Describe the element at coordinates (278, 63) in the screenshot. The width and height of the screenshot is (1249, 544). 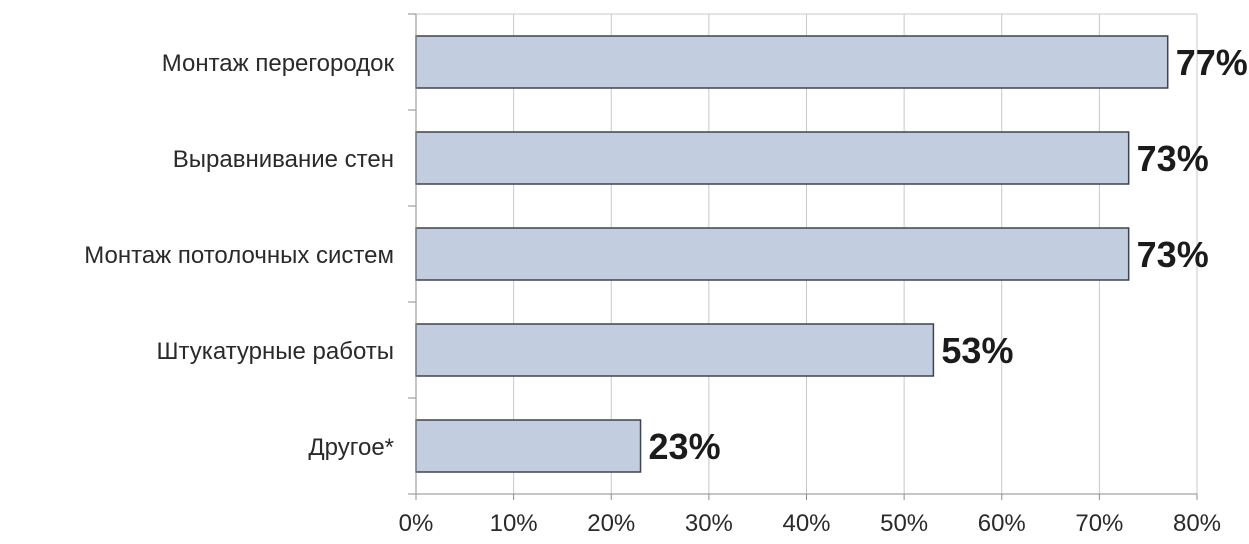
I see `category-label: Монтаж перегородок` at that location.